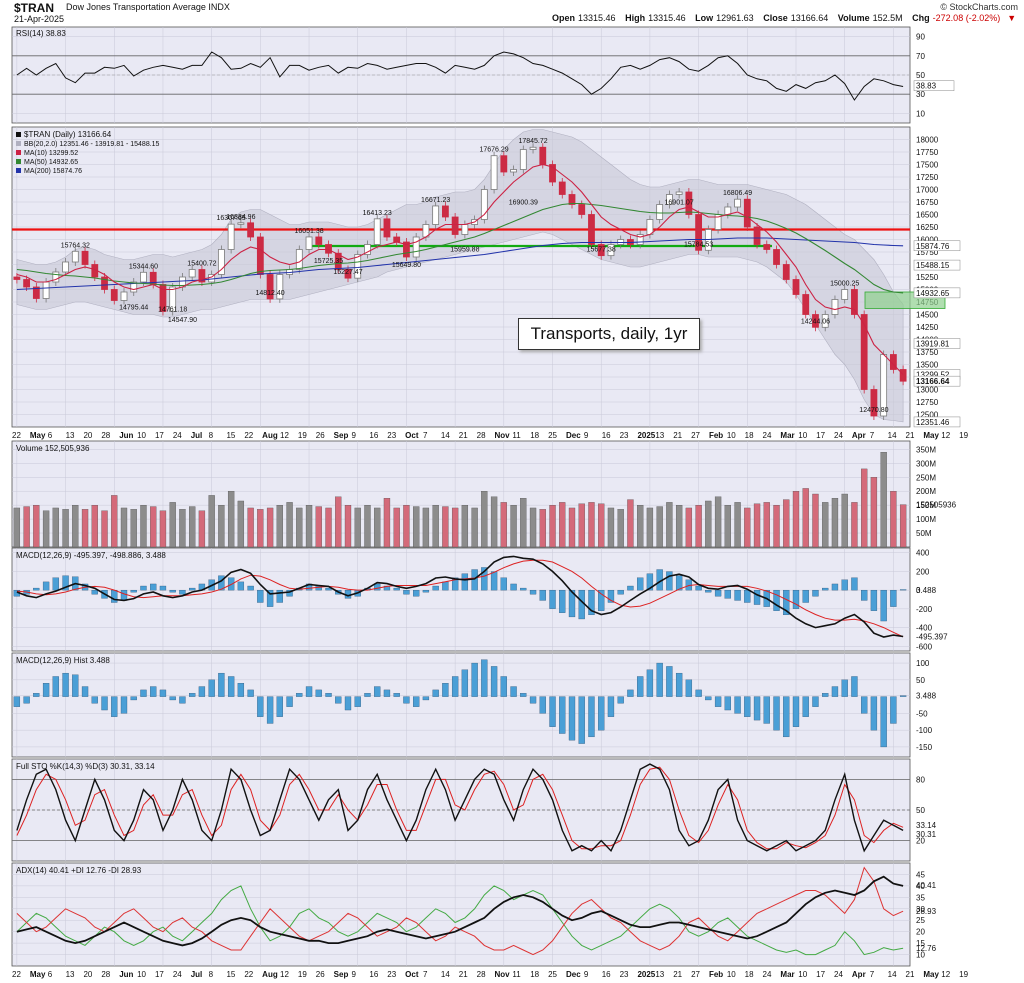 This screenshot has height=983, width=1024. Describe the element at coordinates (270, 974) in the screenshot. I see `x-axis-label: Aug` at that location.